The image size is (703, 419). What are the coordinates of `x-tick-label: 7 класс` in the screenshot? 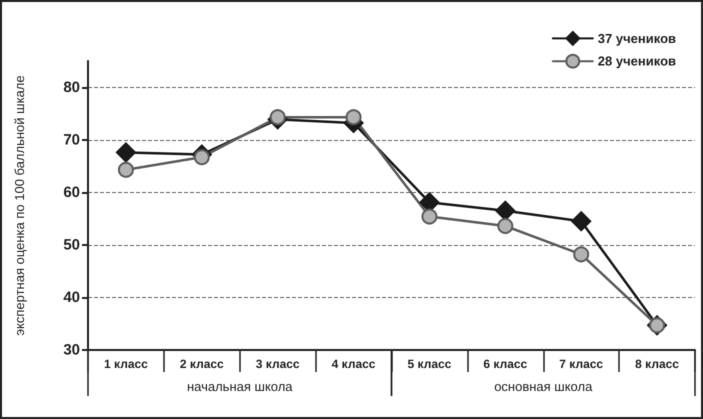 It's located at (581, 364).